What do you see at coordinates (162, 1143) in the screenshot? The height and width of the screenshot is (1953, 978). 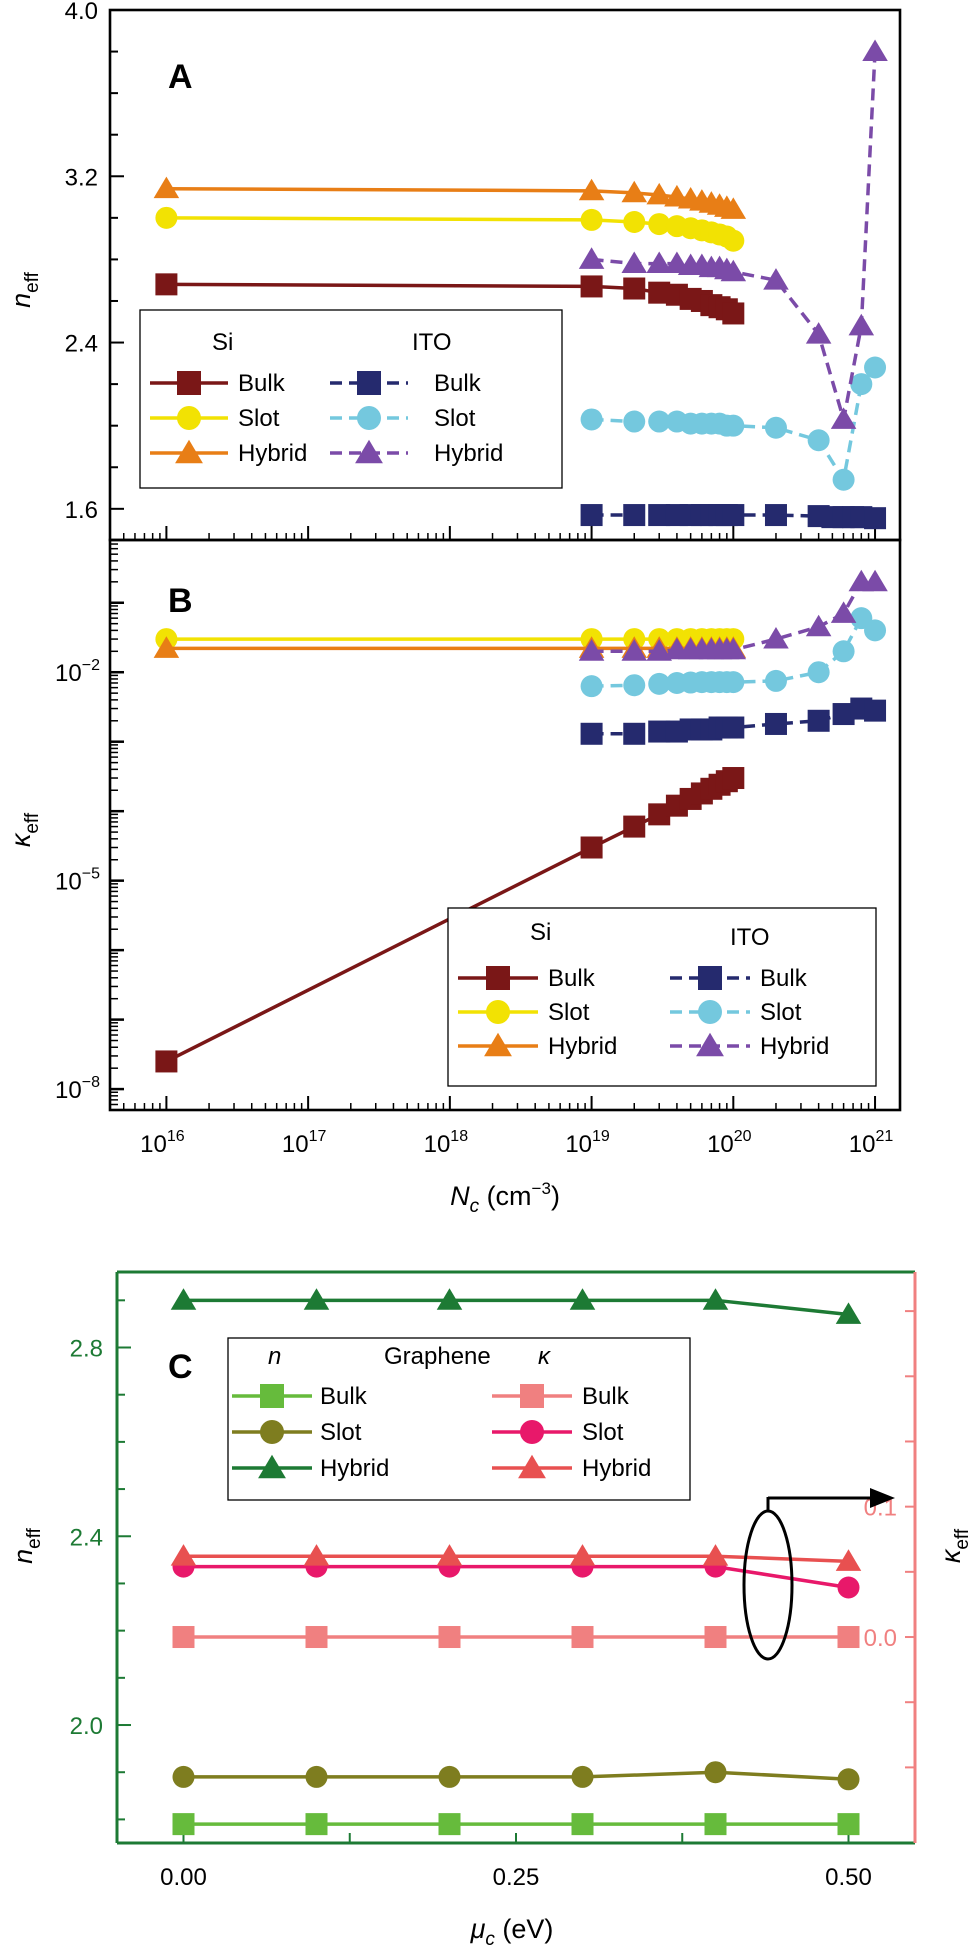 I see `x-tick-label-16: 1016` at bounding box center [162, 1143].